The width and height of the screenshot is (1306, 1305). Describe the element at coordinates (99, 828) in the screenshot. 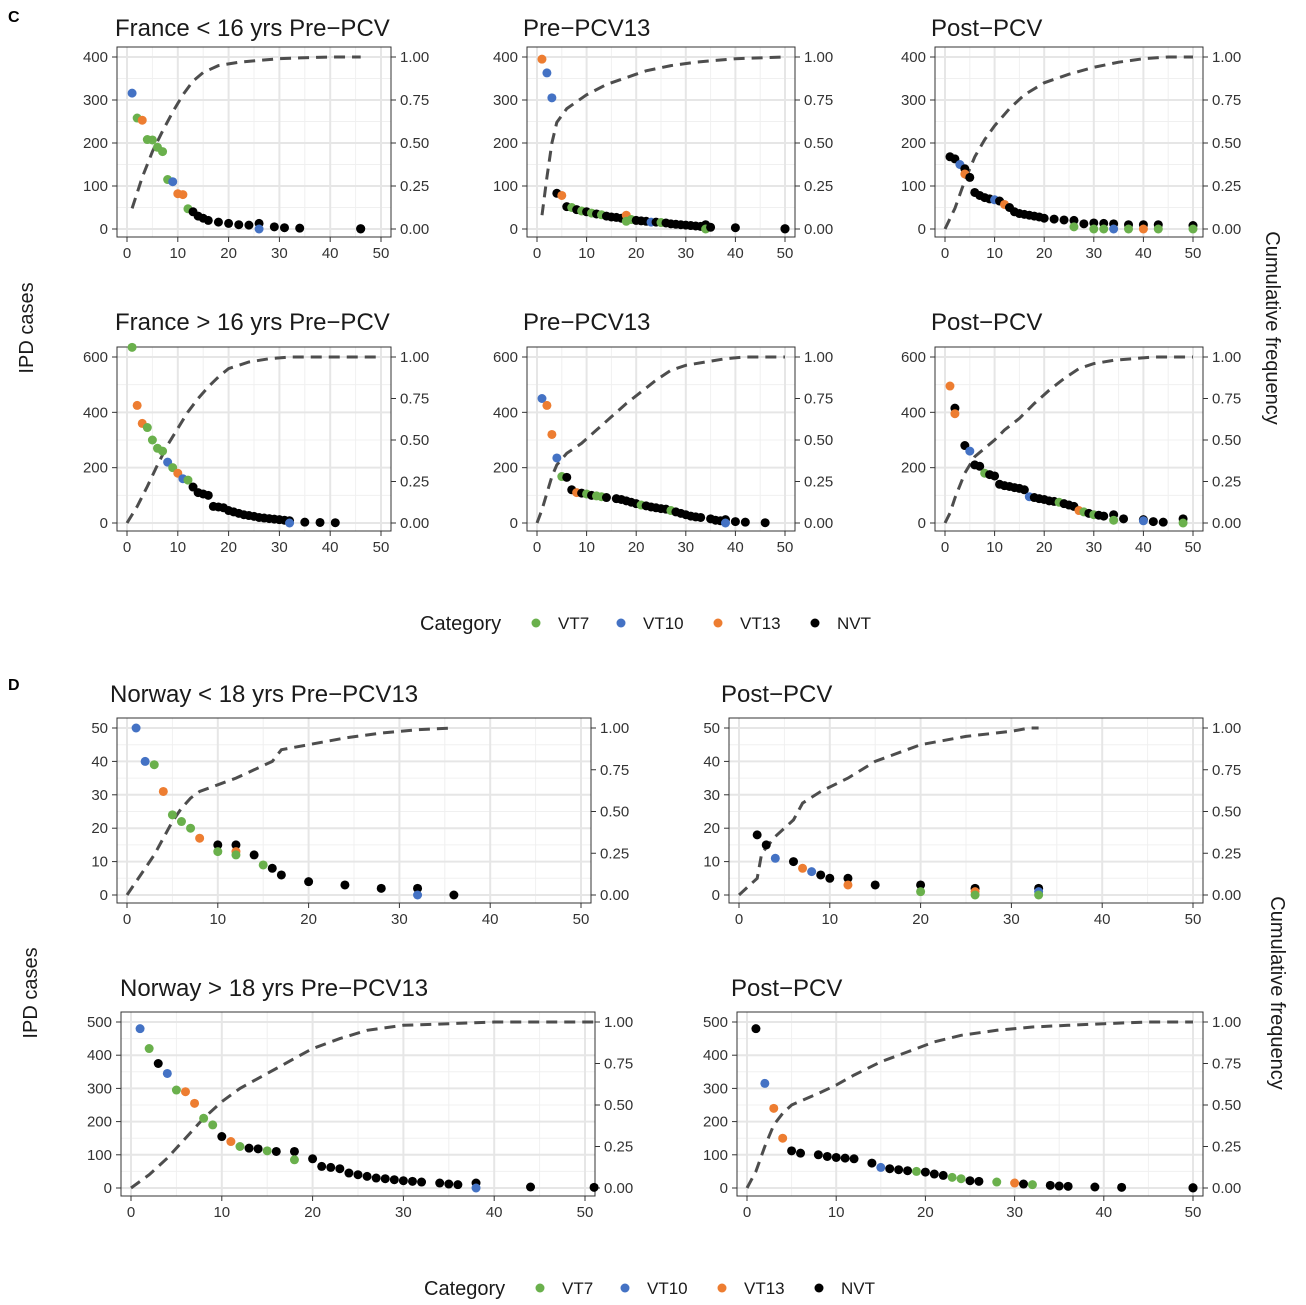

I see `y-tick-label: 20` at that location.